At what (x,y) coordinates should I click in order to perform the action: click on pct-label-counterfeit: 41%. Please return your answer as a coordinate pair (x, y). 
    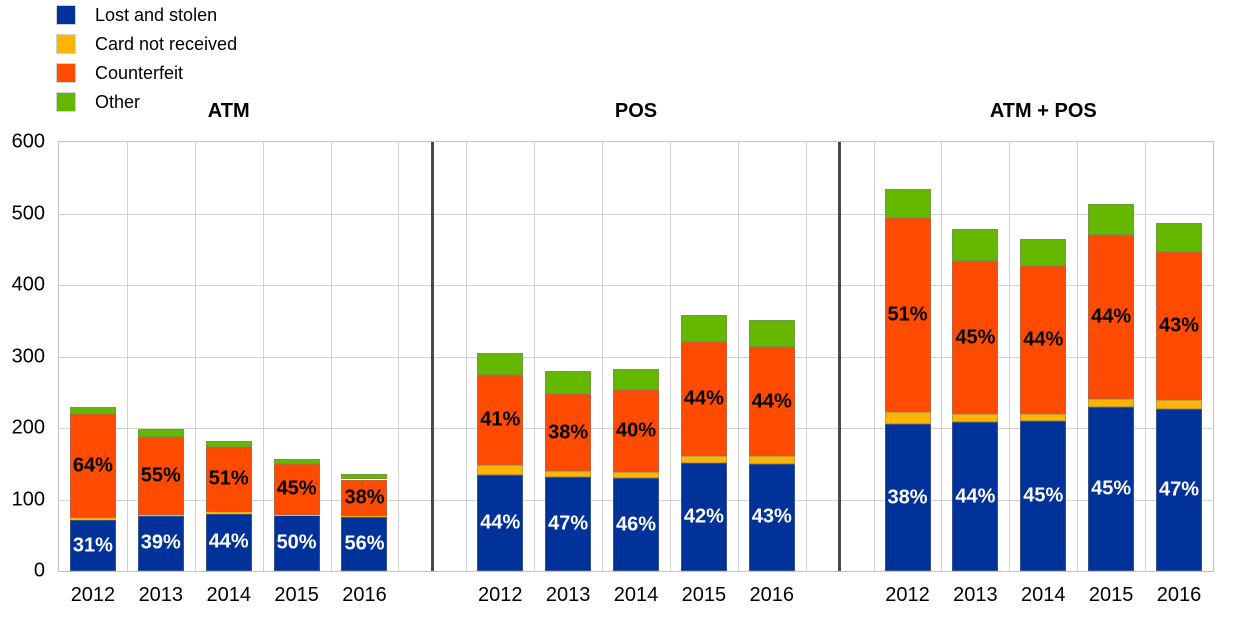
    Looking at the image, I should click on (500, 419).